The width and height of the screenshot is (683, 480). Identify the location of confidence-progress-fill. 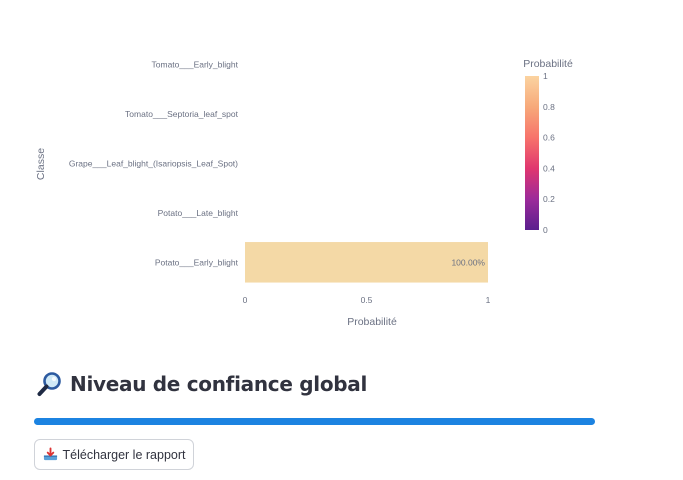
(314, 421).